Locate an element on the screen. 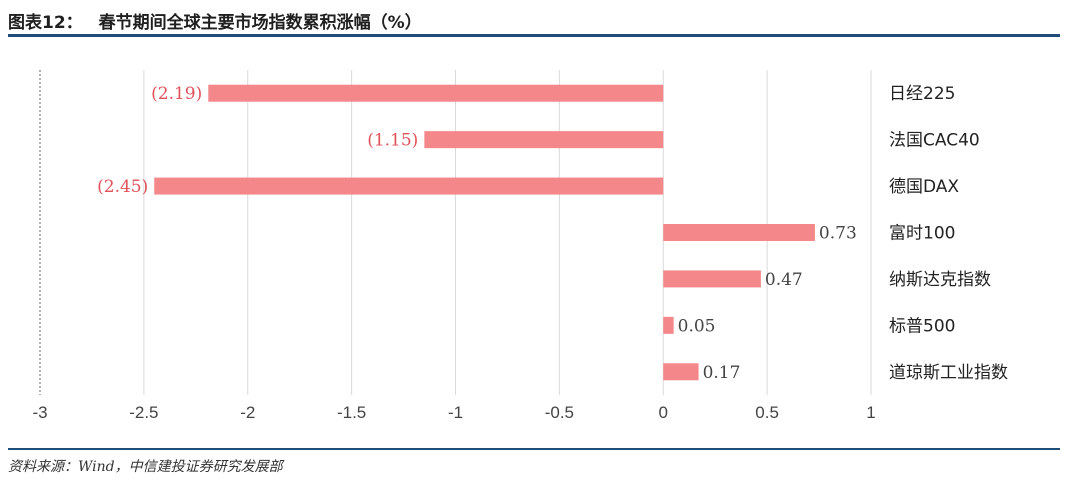 Image resolution: width=1080 pixels, height=485 pixels. x-tick-label: -3 is located at coordinates (39, 412).